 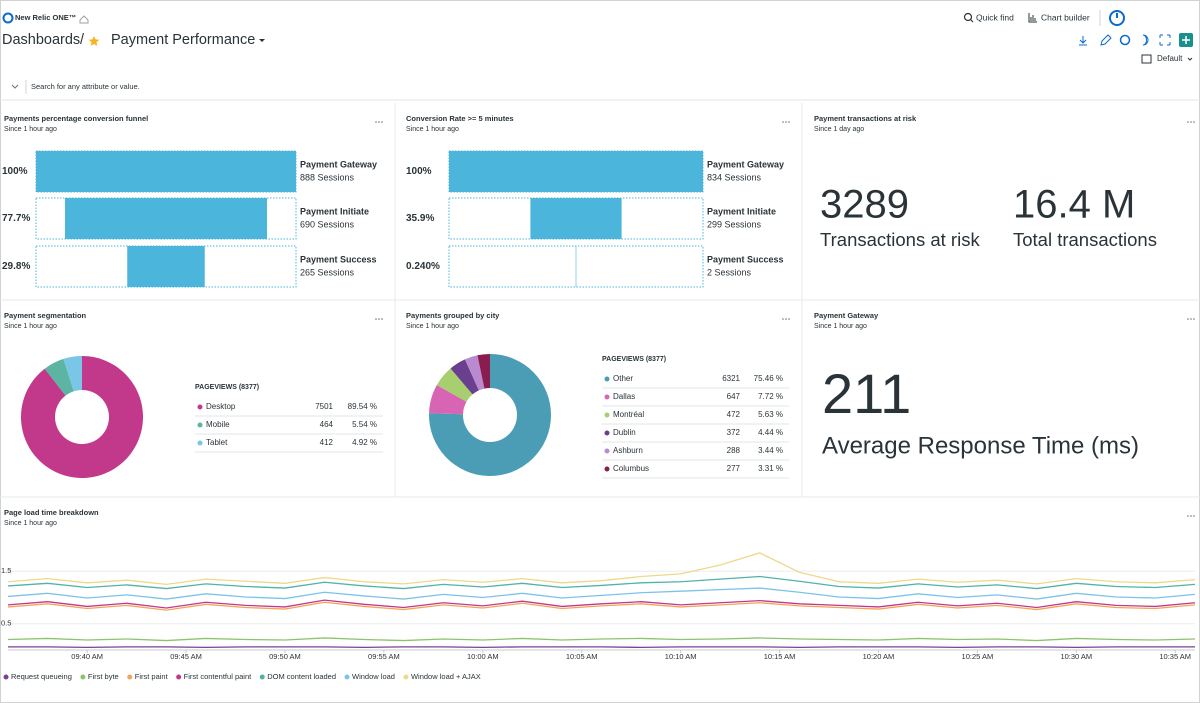 I want to click on legend-share: 89.54 %, so click(x=362, y=406).